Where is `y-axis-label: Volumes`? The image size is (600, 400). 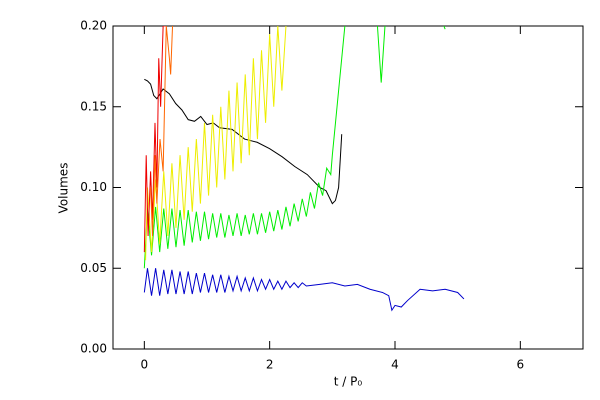 y-axis-label: Volumes is located at coordinates (64, 188).